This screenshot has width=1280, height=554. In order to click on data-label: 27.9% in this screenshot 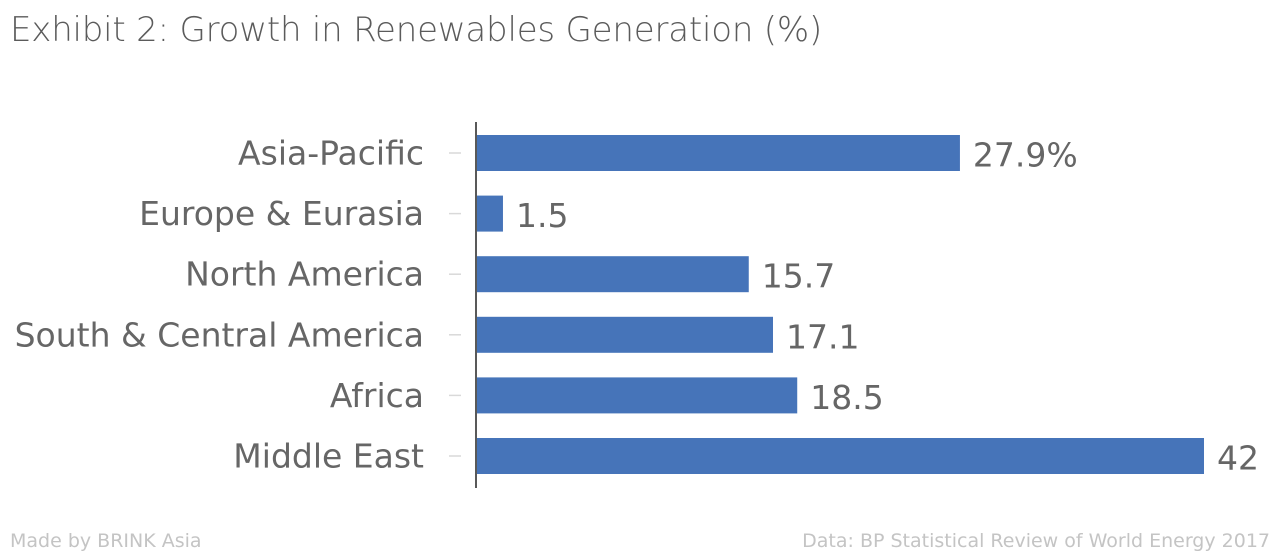, I will do `click(1025, 155)`.